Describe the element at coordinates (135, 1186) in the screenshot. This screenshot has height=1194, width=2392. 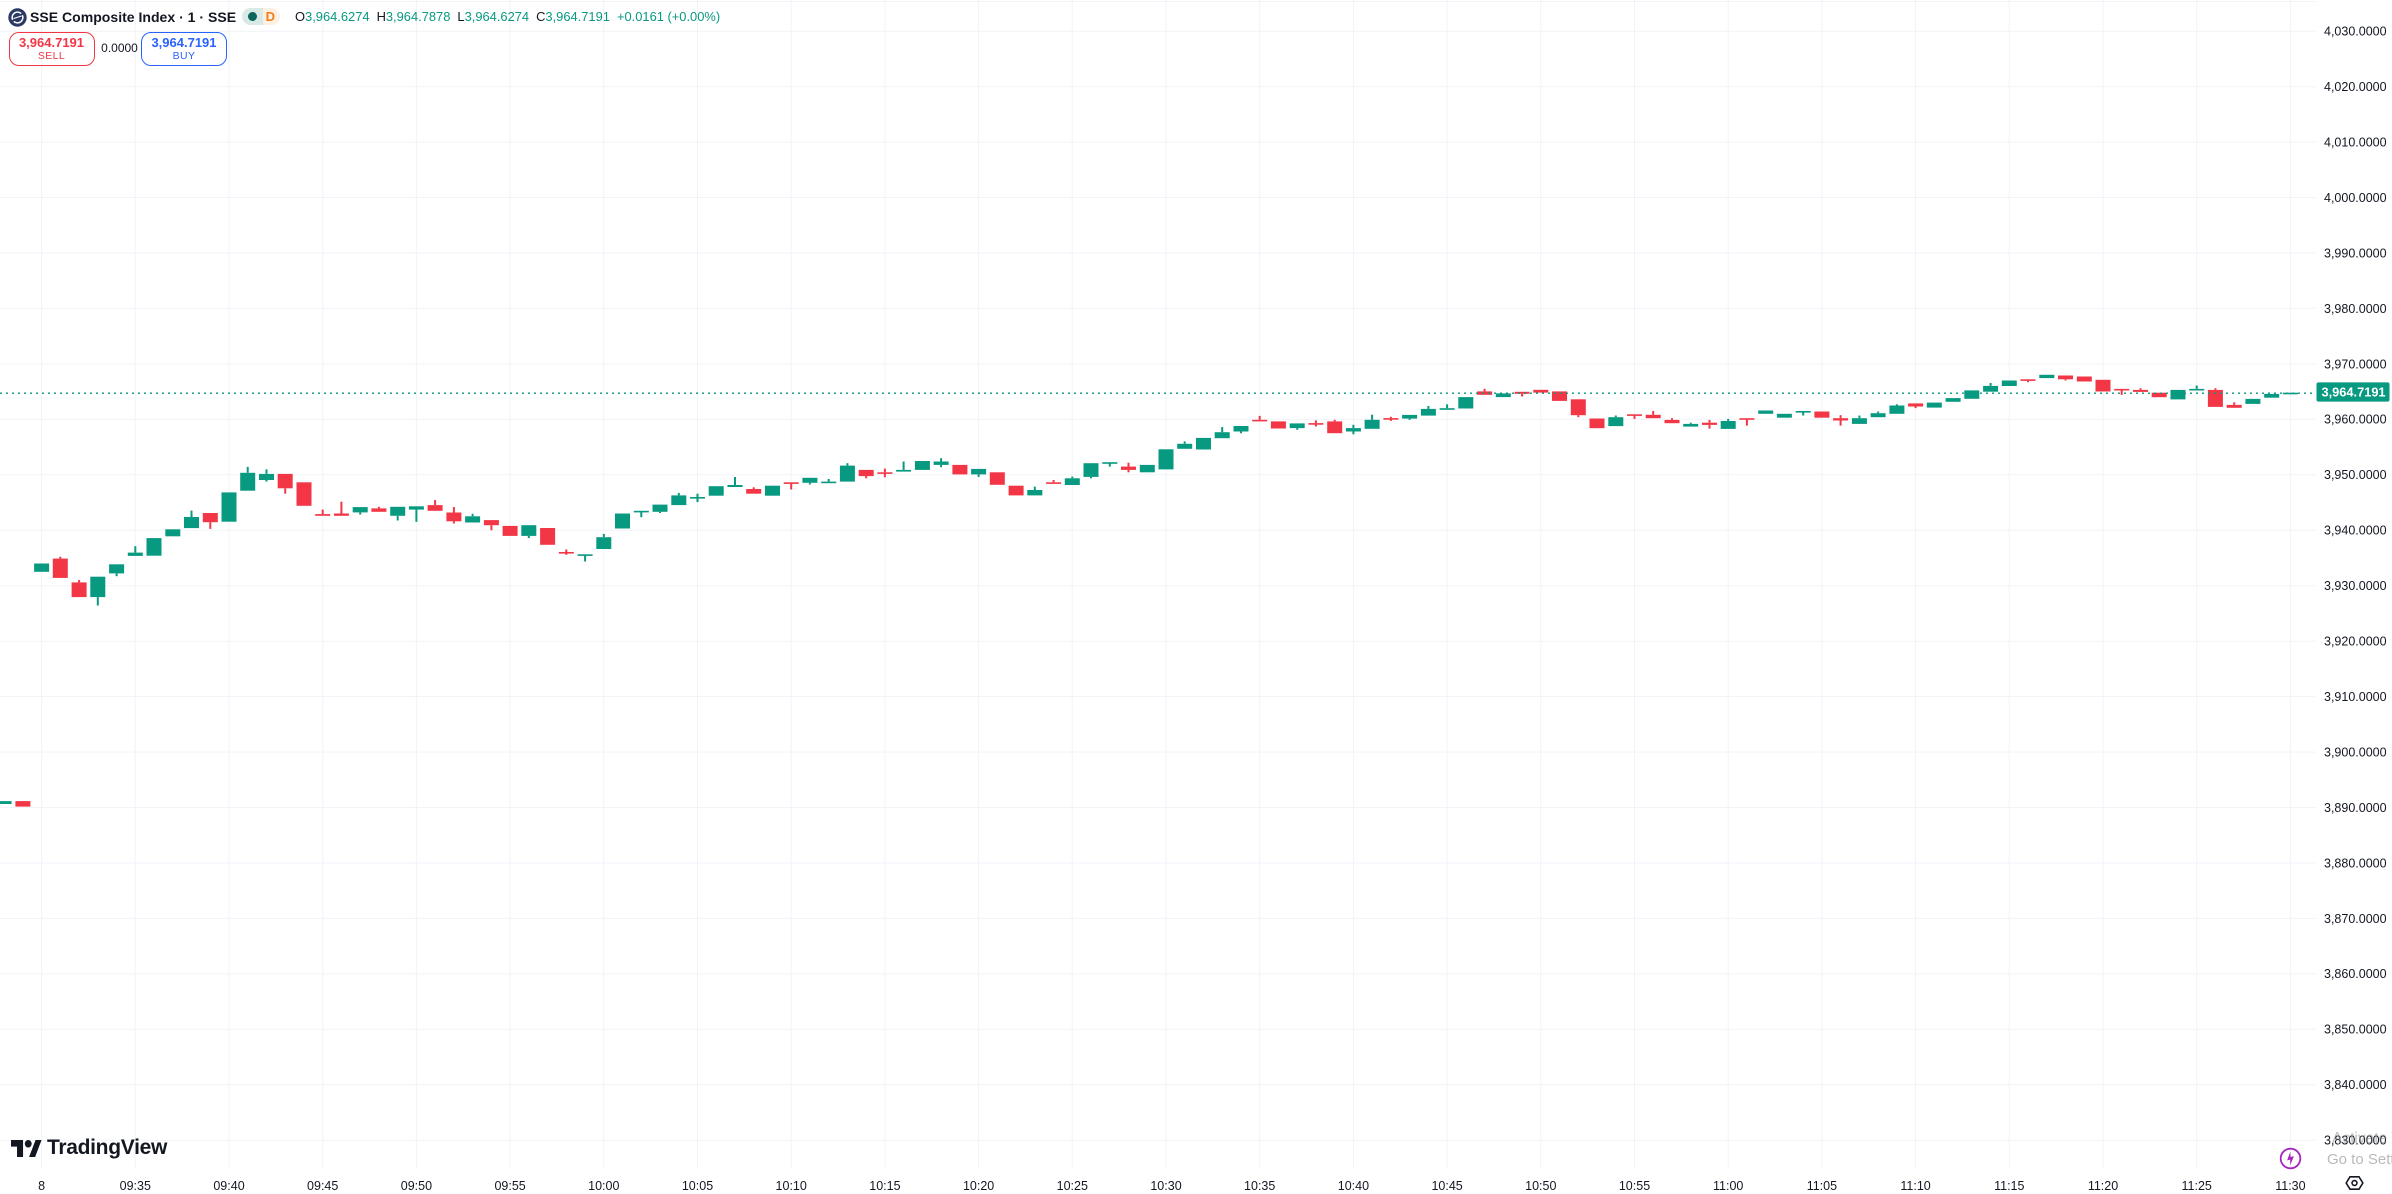
I see `svg-text: 09:35` at that location.